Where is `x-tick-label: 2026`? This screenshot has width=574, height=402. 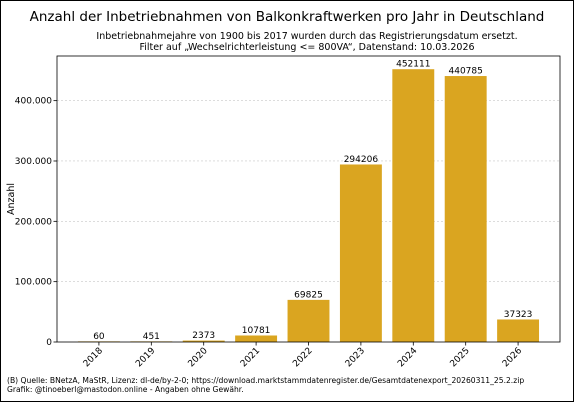 x-tick-label: 2026 is located at coordinates (512, 357).